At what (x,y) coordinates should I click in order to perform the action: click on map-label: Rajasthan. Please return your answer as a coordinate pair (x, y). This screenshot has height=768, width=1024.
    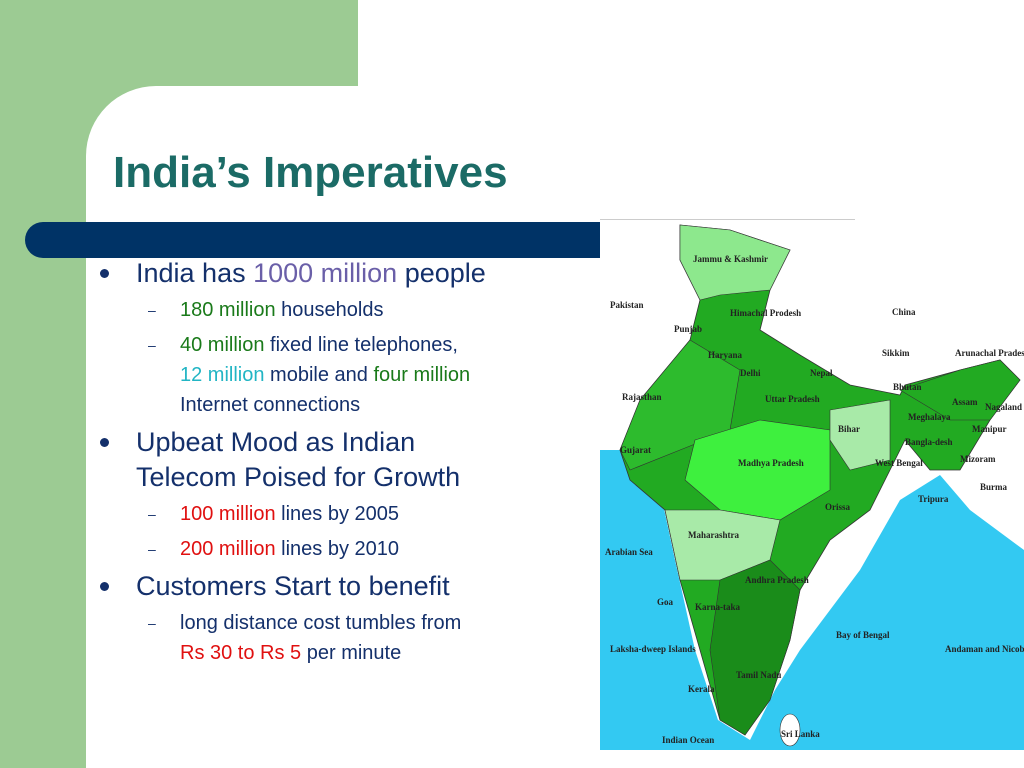
    Looking at the image, I should click on (642, 397).